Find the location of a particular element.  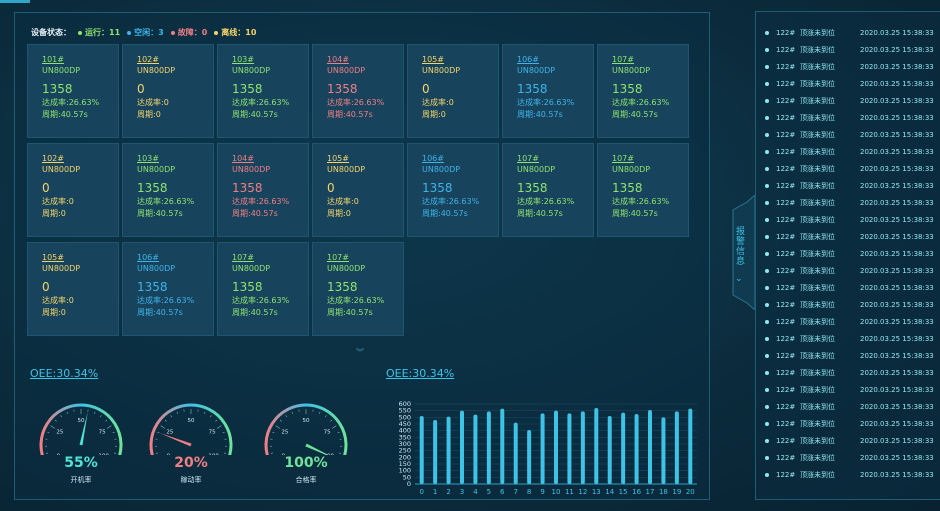

machine-model: UN800DP is located at coordinates (156, 70).